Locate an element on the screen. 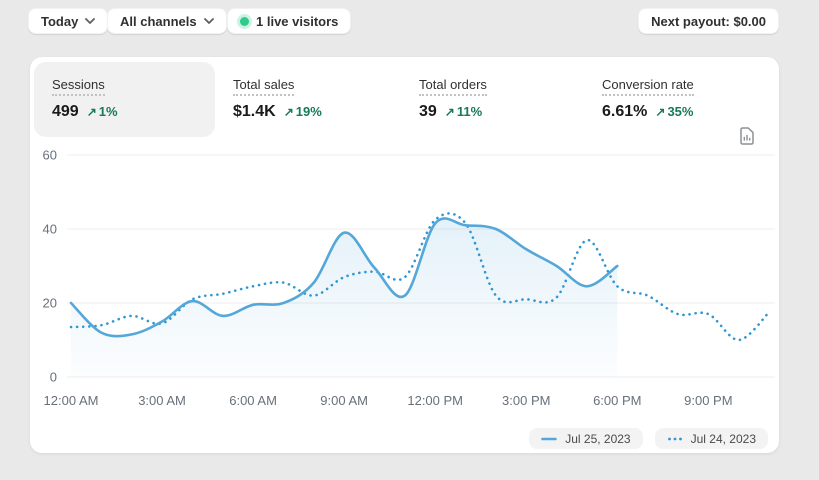  metric-label: Total orders is located at coordinates (453, 86).